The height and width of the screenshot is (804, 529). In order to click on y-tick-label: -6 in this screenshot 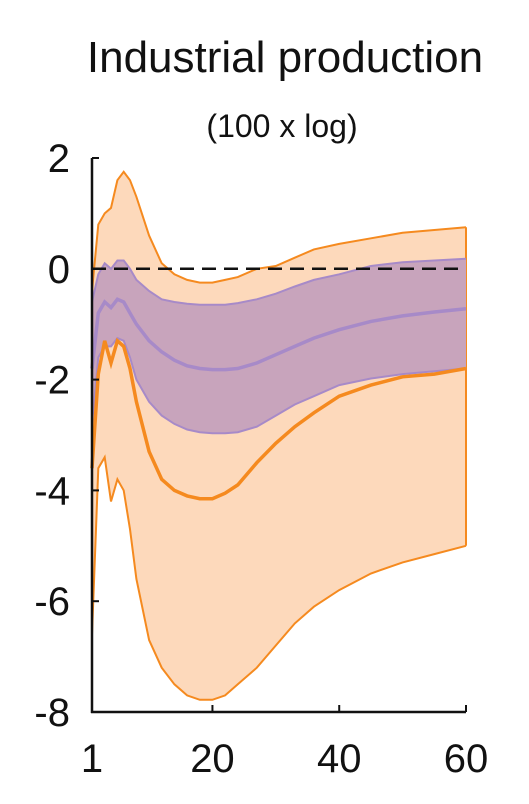, I will do `click(52, 602)`.